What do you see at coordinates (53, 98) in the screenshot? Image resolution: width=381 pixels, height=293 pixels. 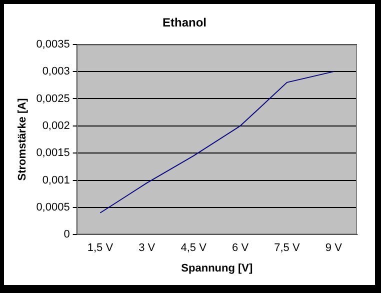 I see `y-tick-label: 0,0025` at bounding box center [53, 98].